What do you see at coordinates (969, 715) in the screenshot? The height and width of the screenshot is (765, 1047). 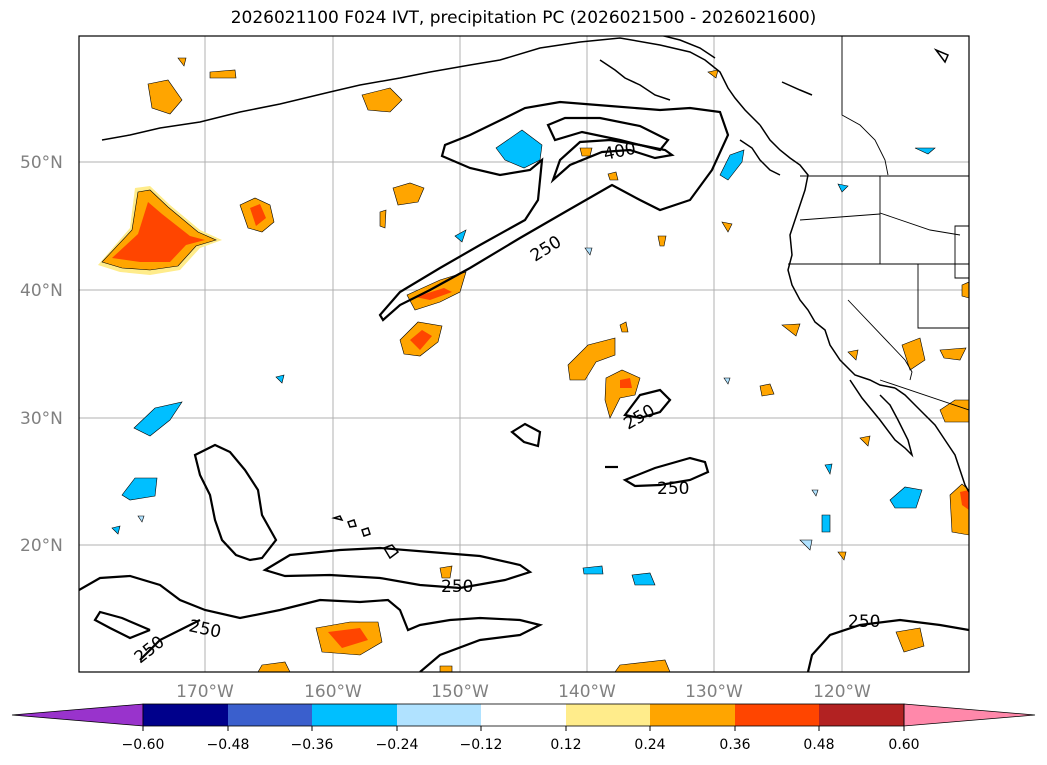 I see `colorbar-extend-high` at bounding box center [969, 715].